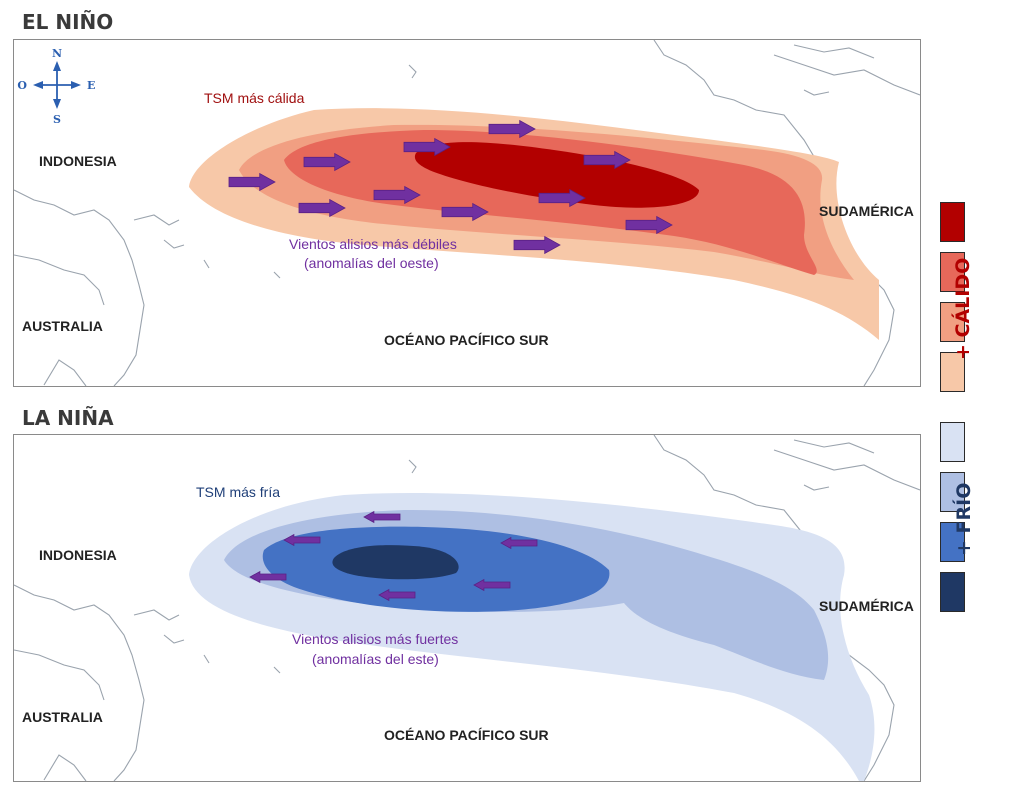 This screenshot has width=1024, height=800. I want to click on compass-east: E, so click(91, 85).